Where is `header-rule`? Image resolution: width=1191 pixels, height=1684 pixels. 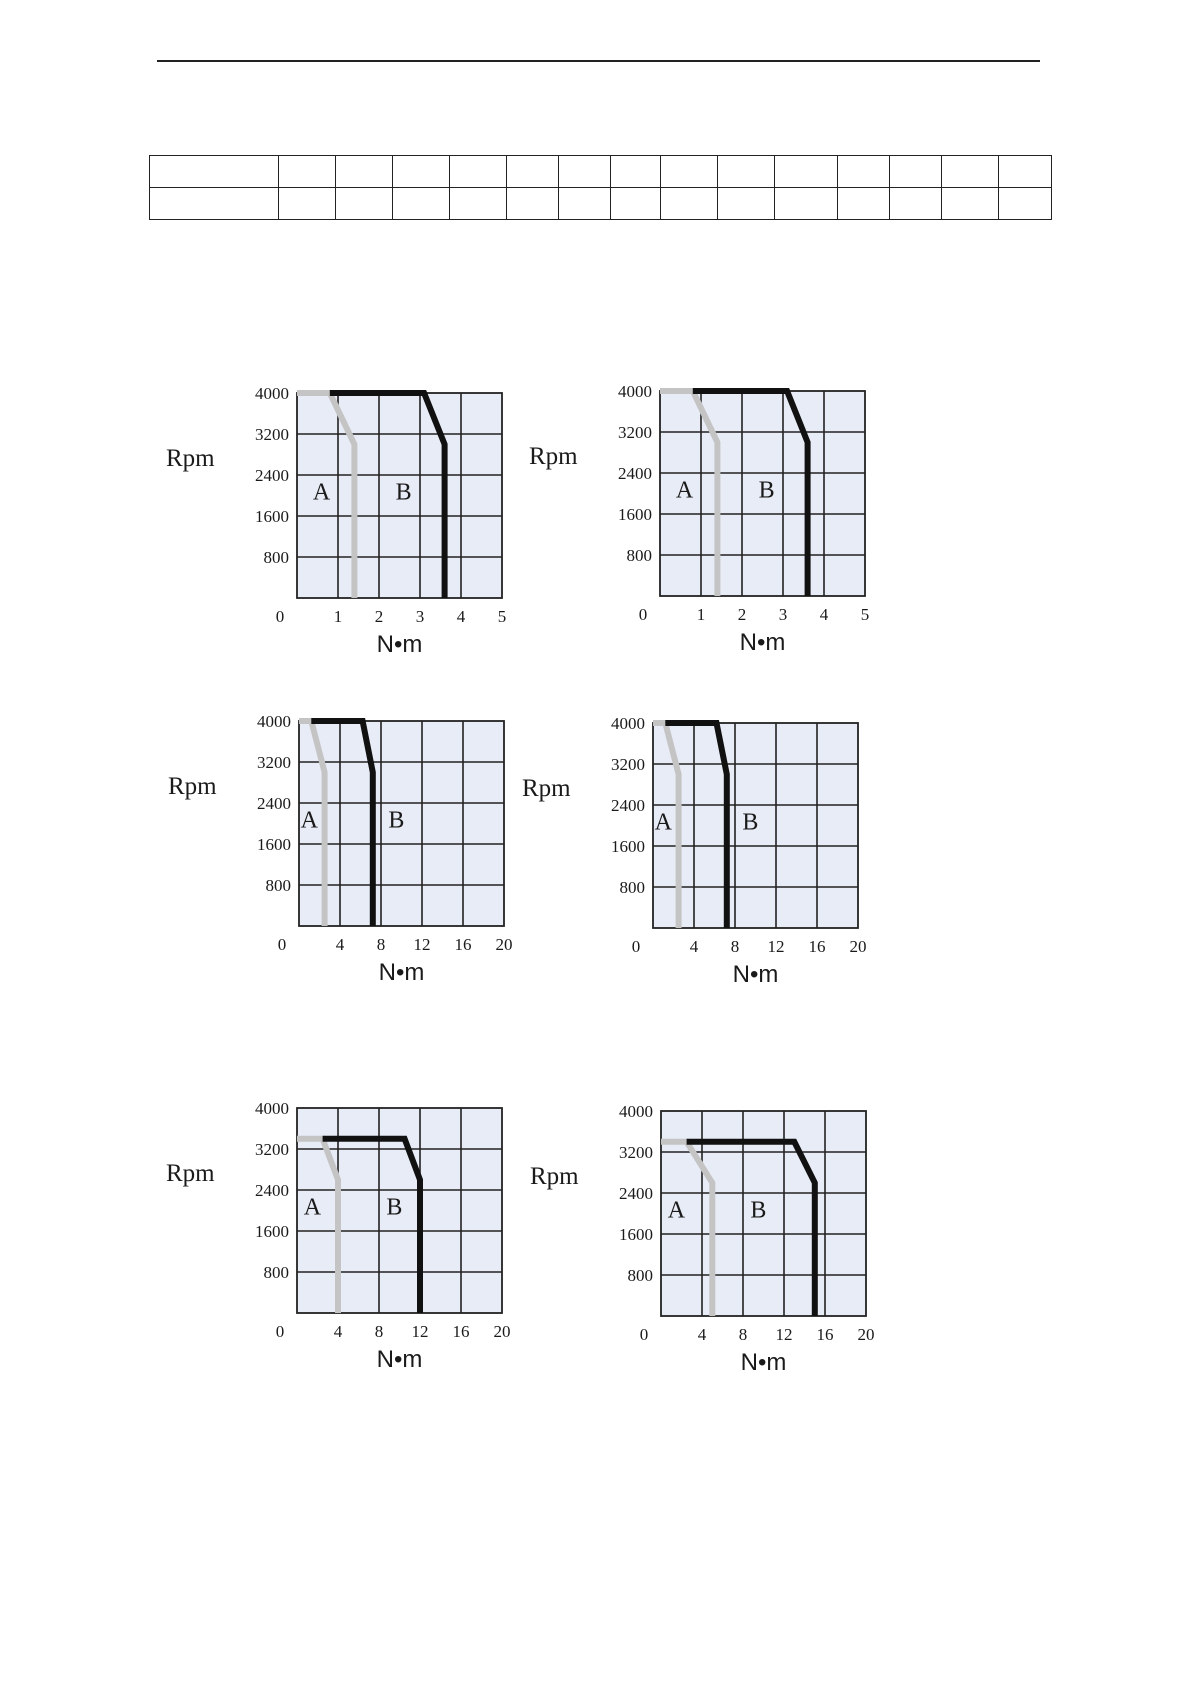 header-rule is located at coordinates (598, 61).